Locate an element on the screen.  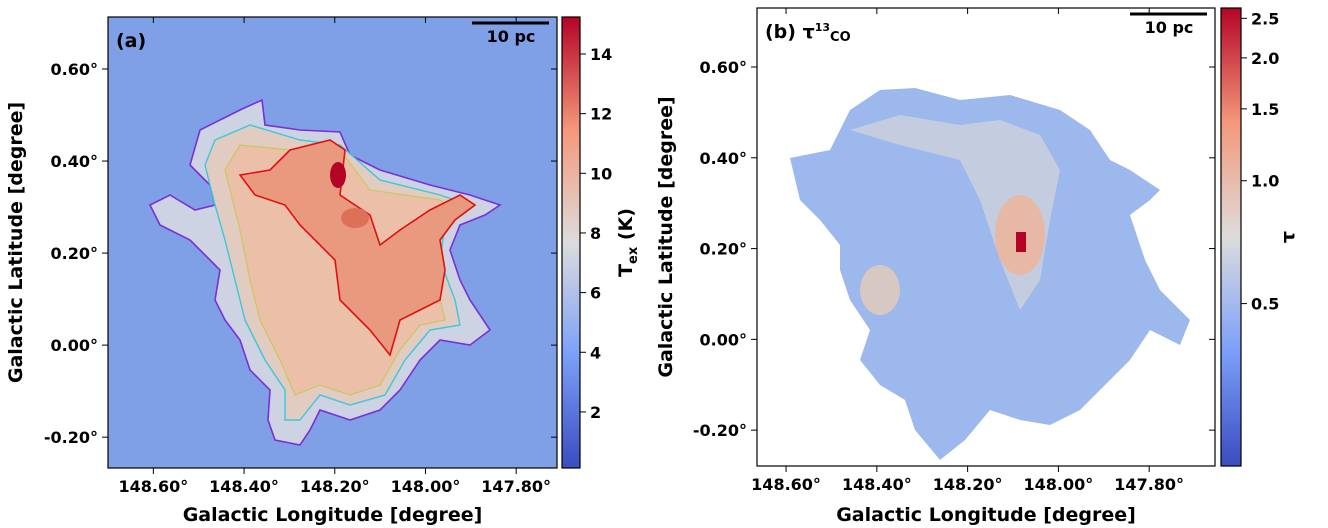
colorbar-sub: ex is located at coordinates (633, 255).